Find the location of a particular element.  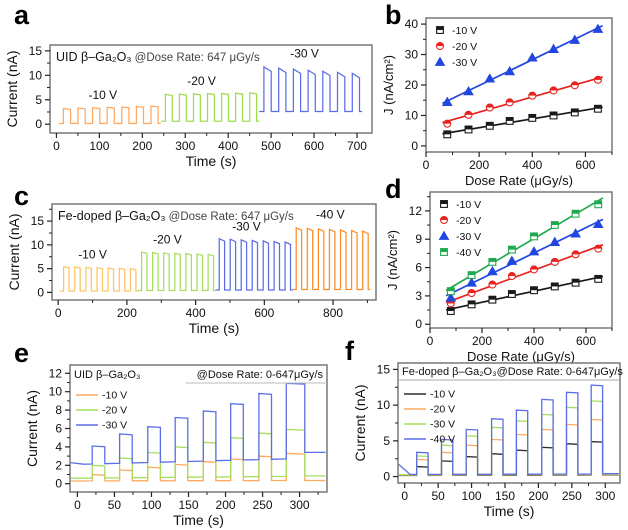

y-axis-label: J (nA/cm²) is located at coordinates (392, 260).